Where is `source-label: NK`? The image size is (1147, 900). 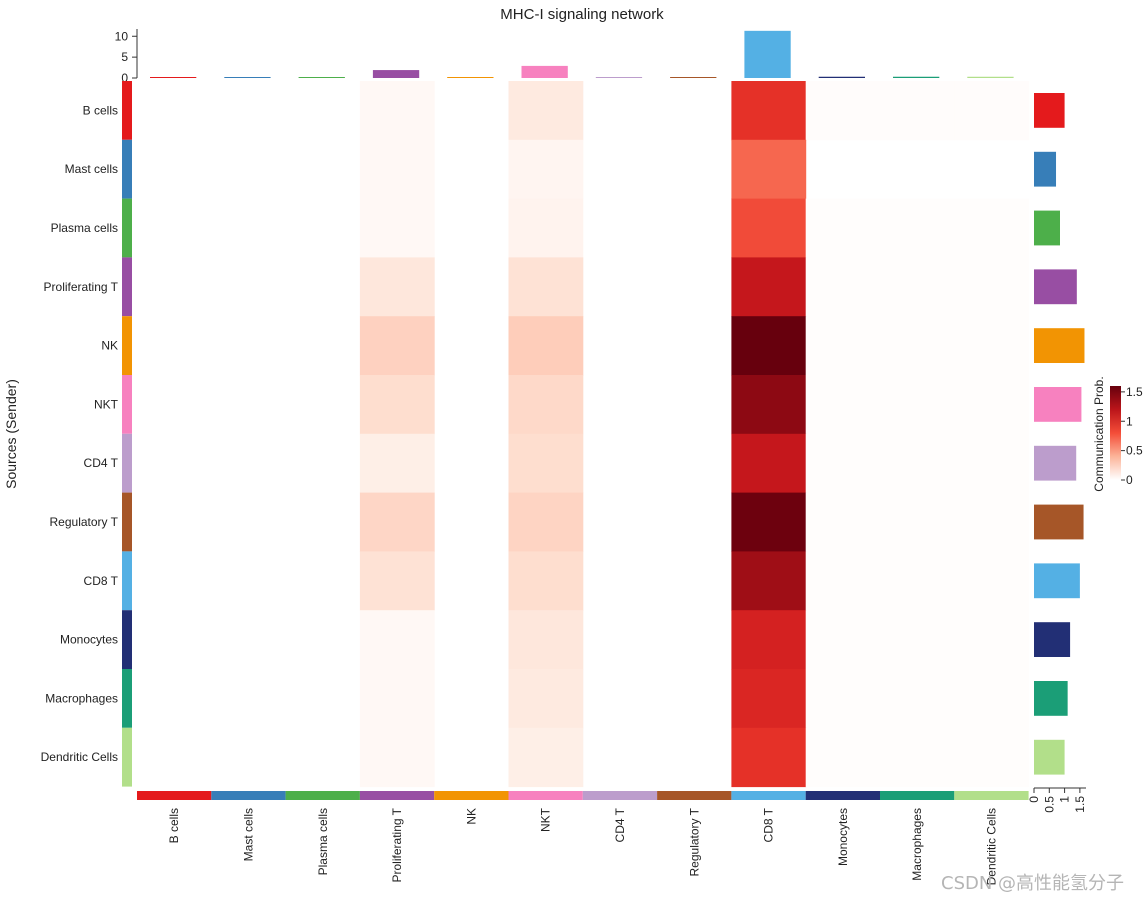 source-label: NK is located at coordinates (109, 346).